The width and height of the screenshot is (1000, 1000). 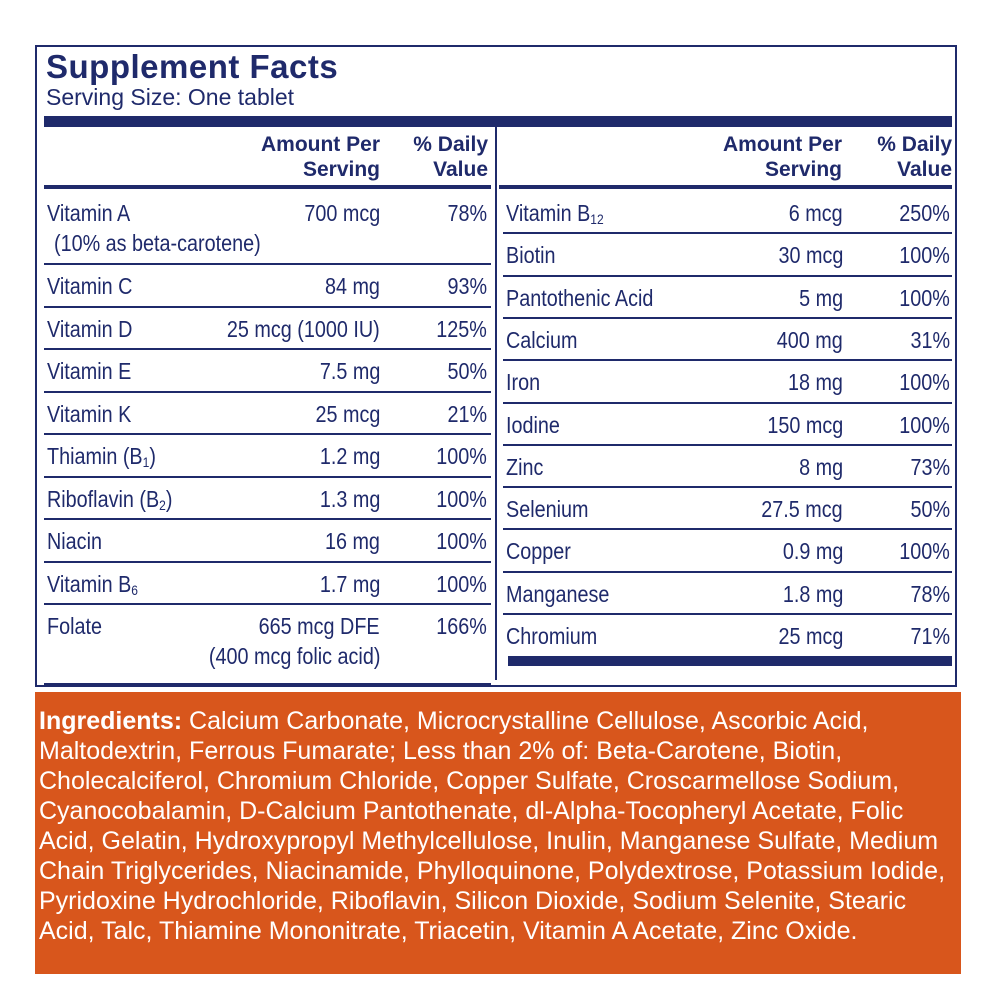 What do you see at coordinates (533, 424) in the screenshot?
I see `nutrient-name: Iodine` at bounding box center [533, 424].